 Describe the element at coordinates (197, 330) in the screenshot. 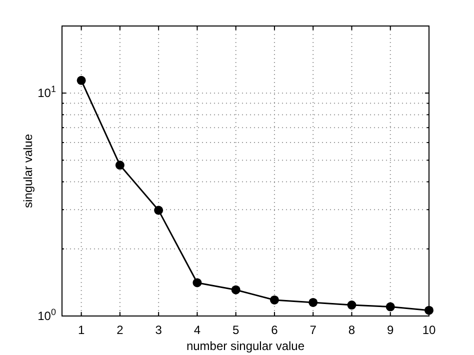

I see `x-tick-label: 4` at that location.